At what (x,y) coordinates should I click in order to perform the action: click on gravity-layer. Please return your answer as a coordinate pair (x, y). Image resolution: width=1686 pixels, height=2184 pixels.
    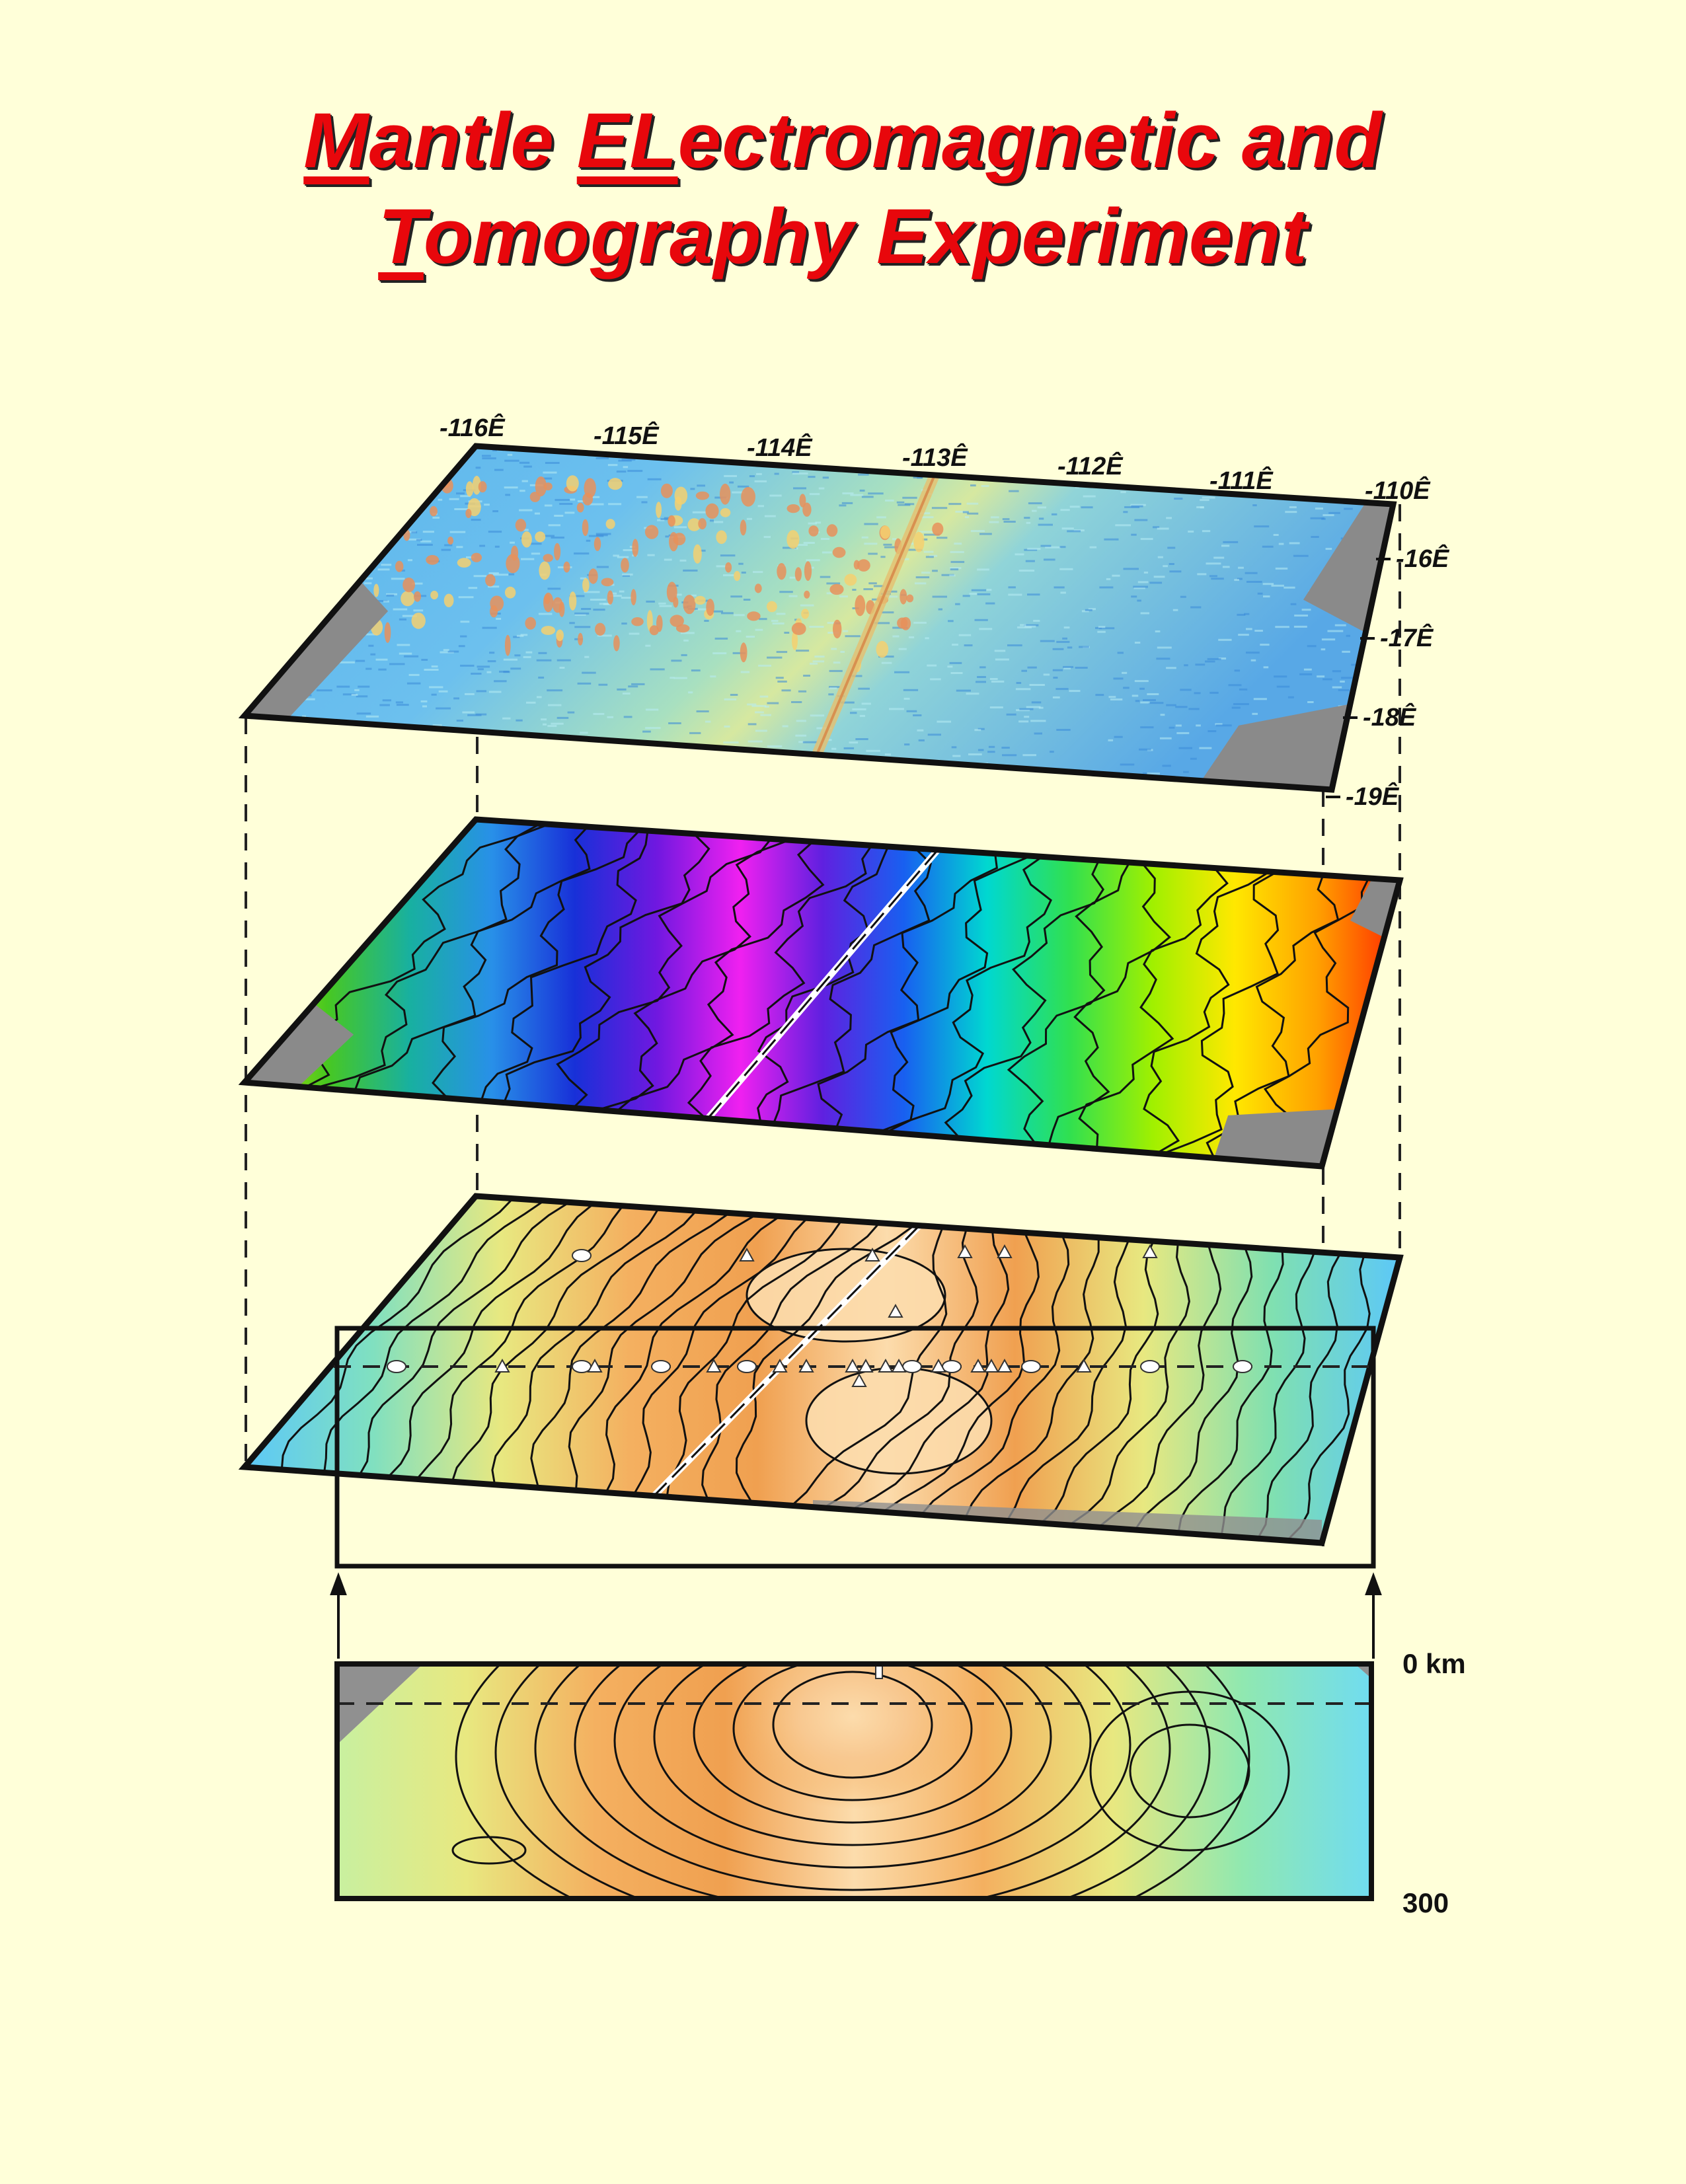
    Looking at the image, I should click on (821, 993).